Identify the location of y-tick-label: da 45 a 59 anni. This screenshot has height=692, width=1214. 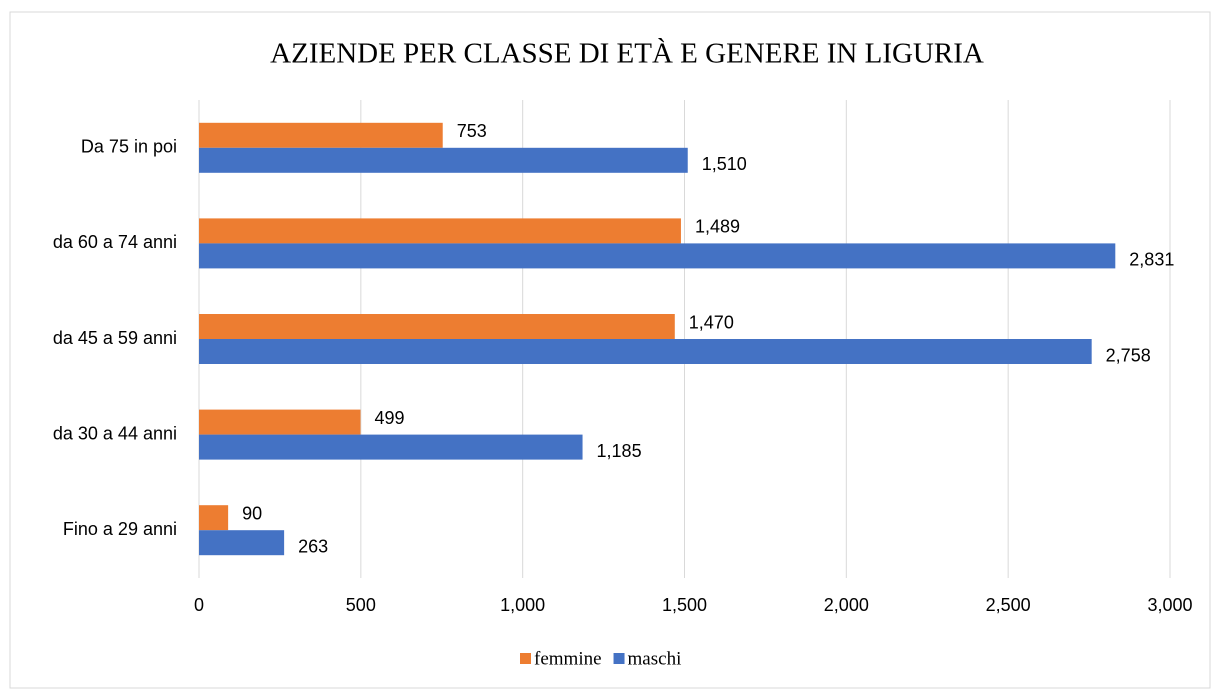
(115, 338).